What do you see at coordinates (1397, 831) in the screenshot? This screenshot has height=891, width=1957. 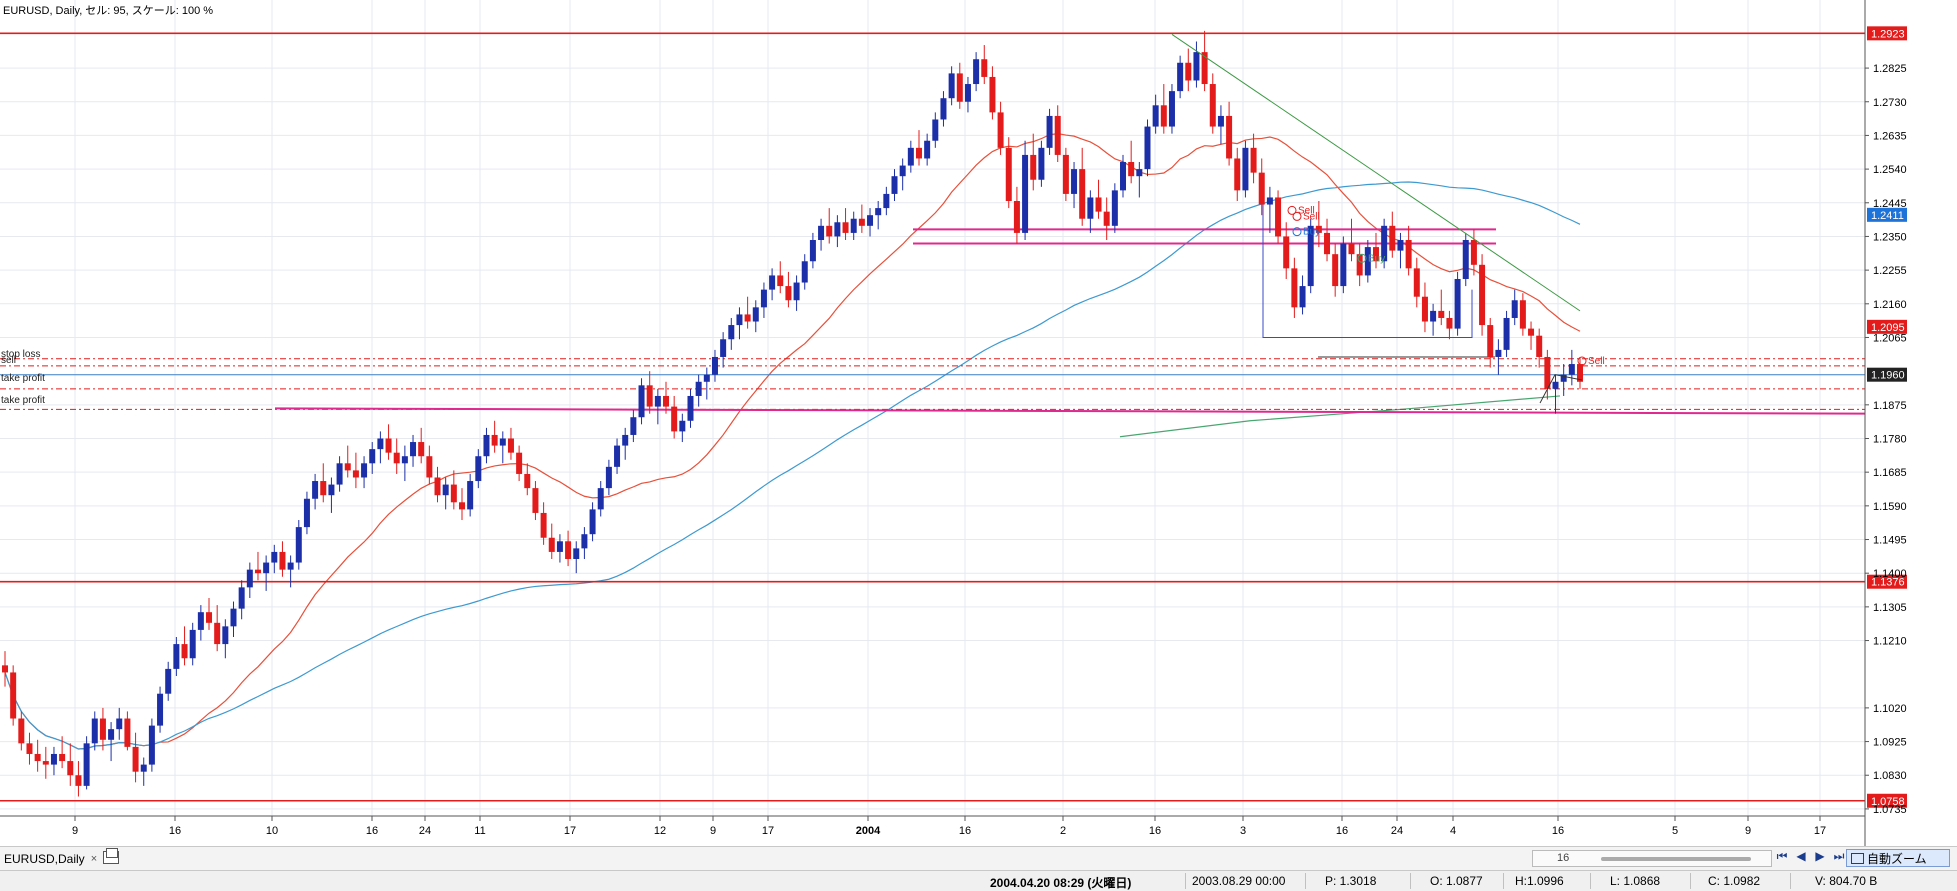 I see `time-tick-label: 24` at bounding box center [1397, 831].